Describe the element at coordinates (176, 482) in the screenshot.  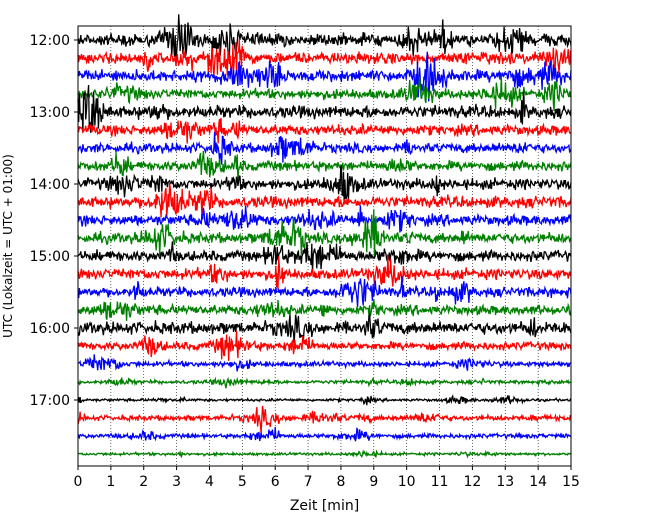
I see `x-tick-label-3: 3` at that location.